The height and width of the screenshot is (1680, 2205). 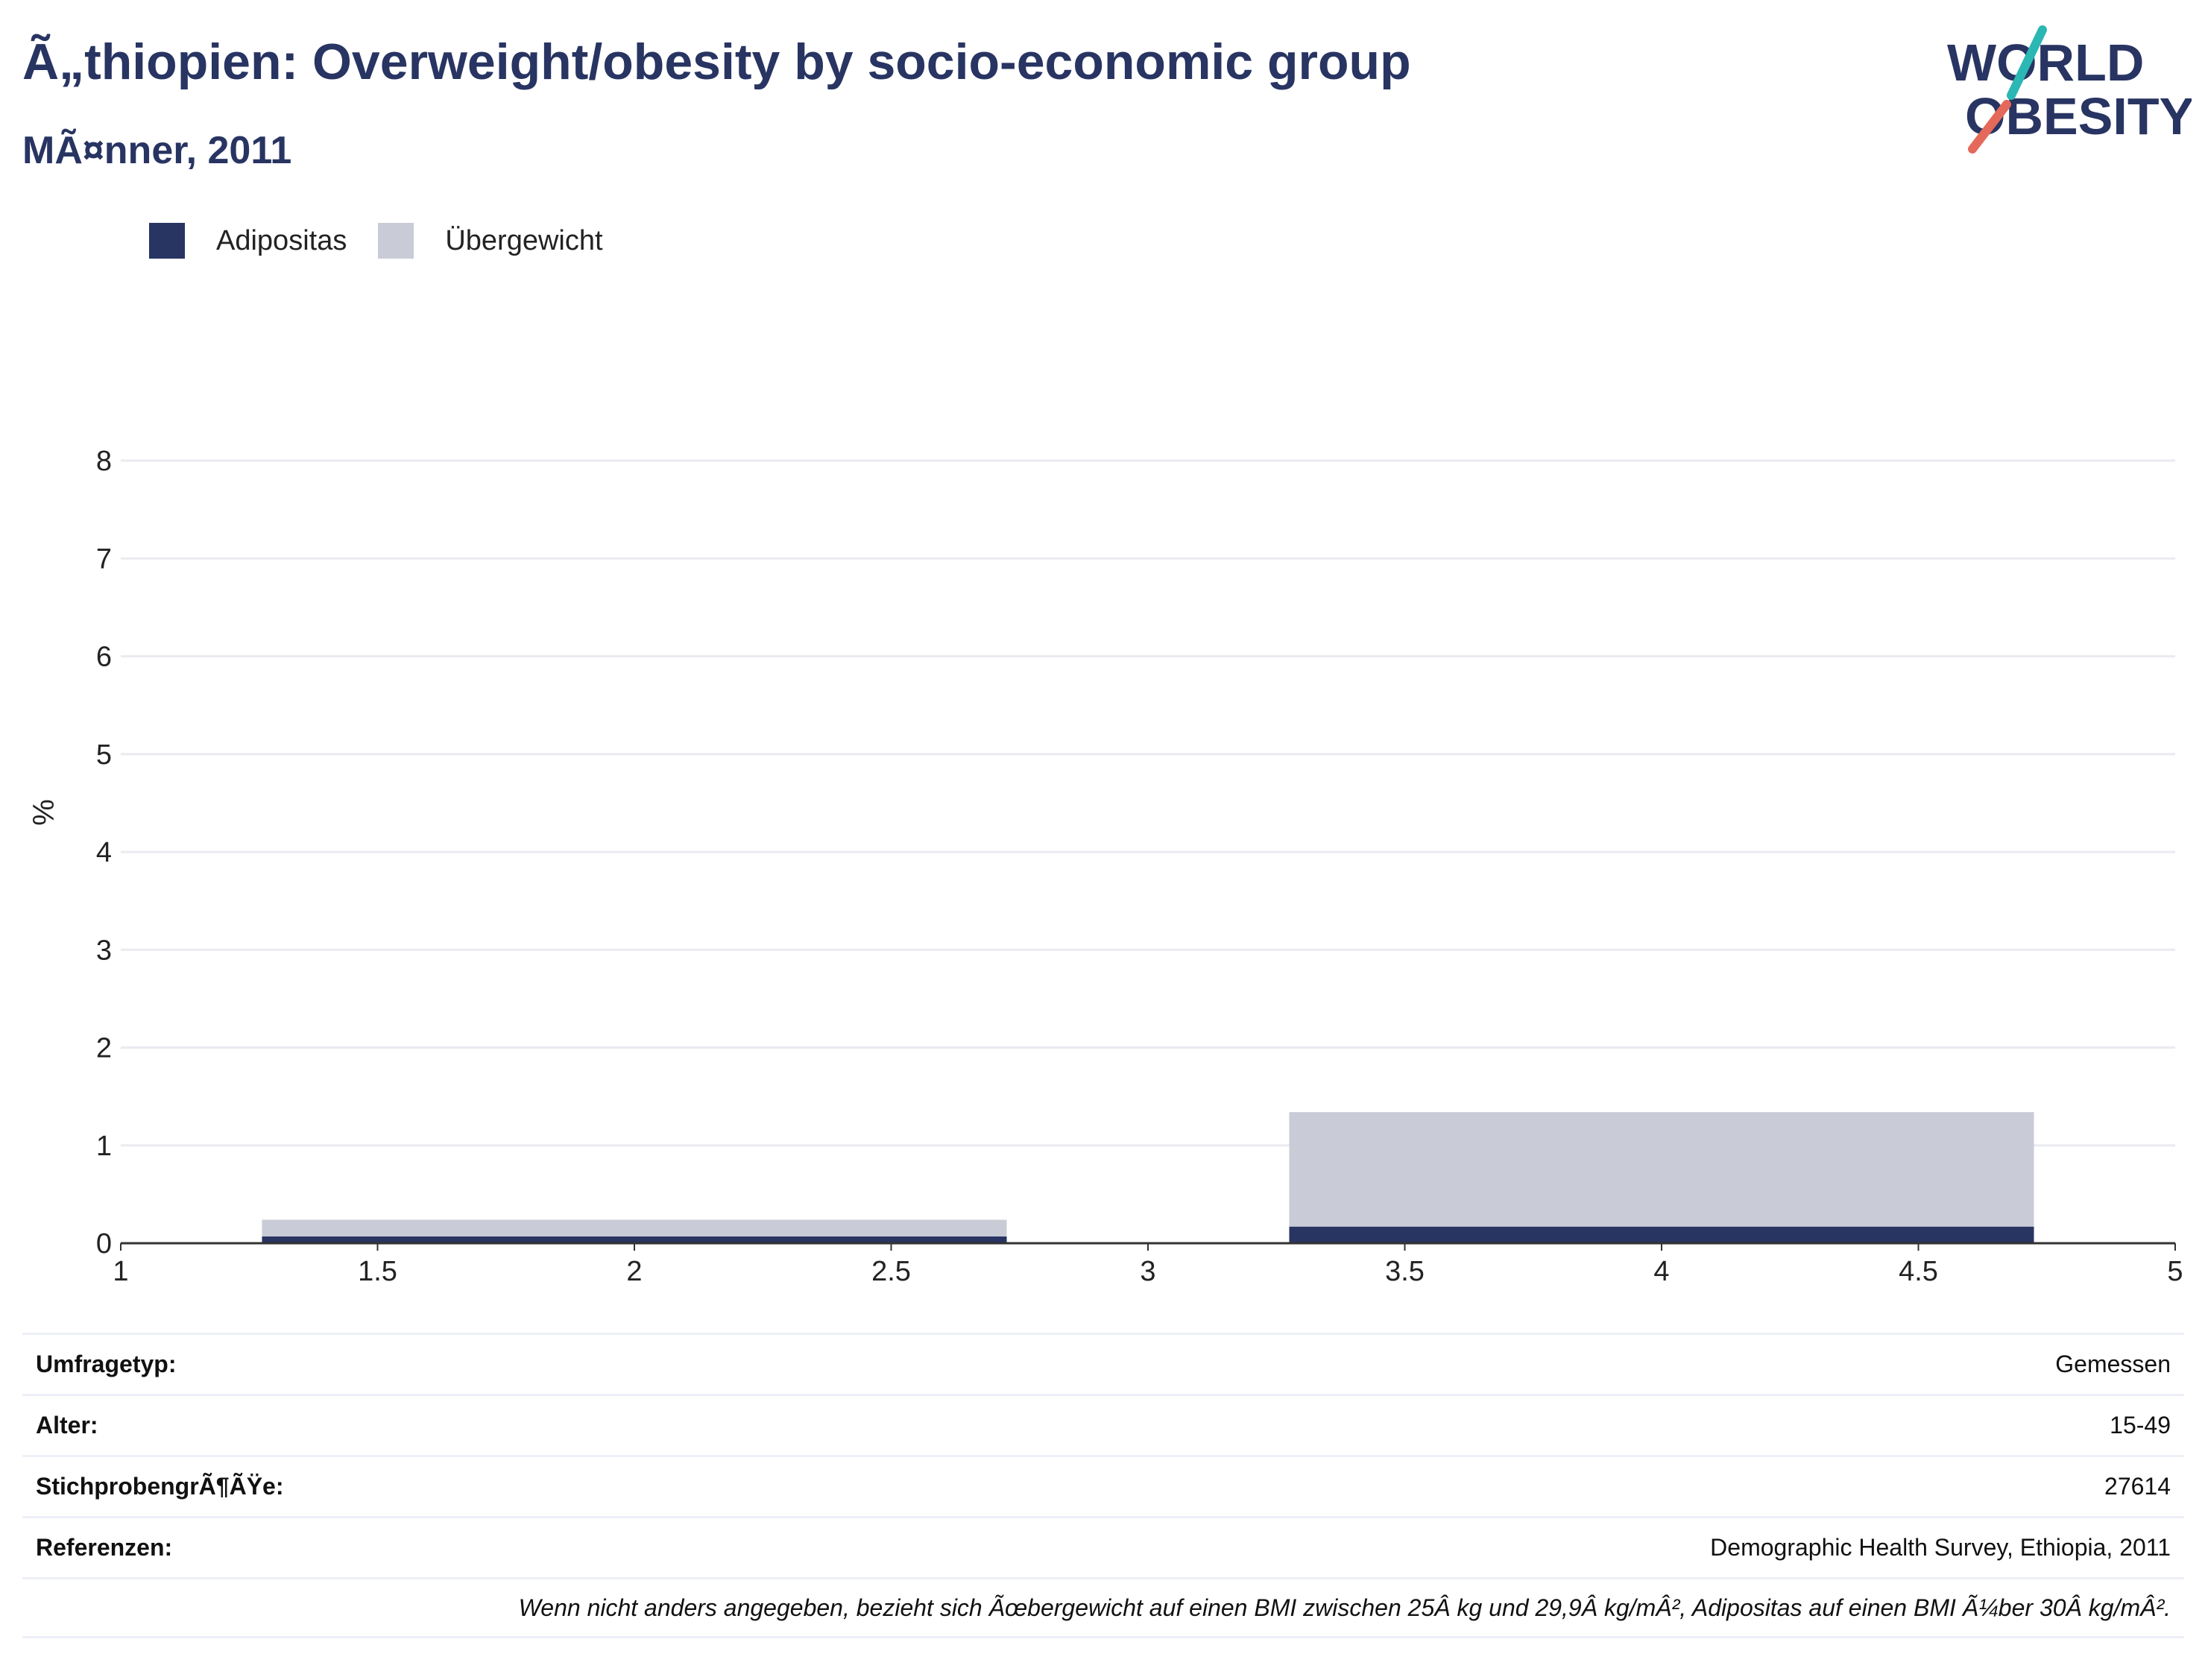 I want to click on info-value: 27614, so click(x=2137, y=1486).